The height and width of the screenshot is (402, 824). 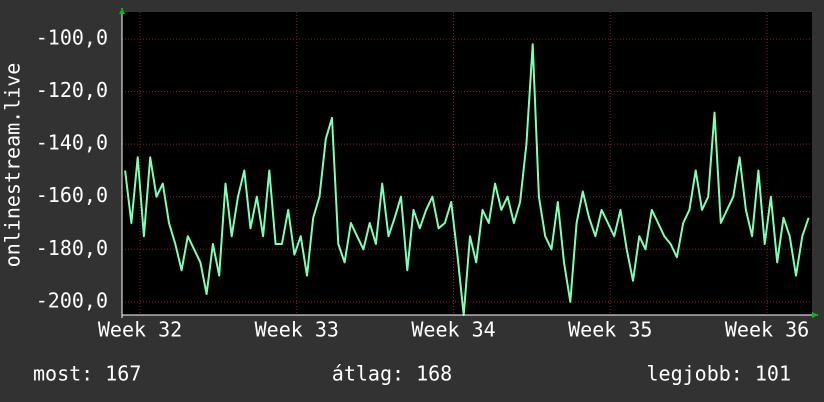 I want to click on y-tick-label: -180,0, so click(x=72, y=248).